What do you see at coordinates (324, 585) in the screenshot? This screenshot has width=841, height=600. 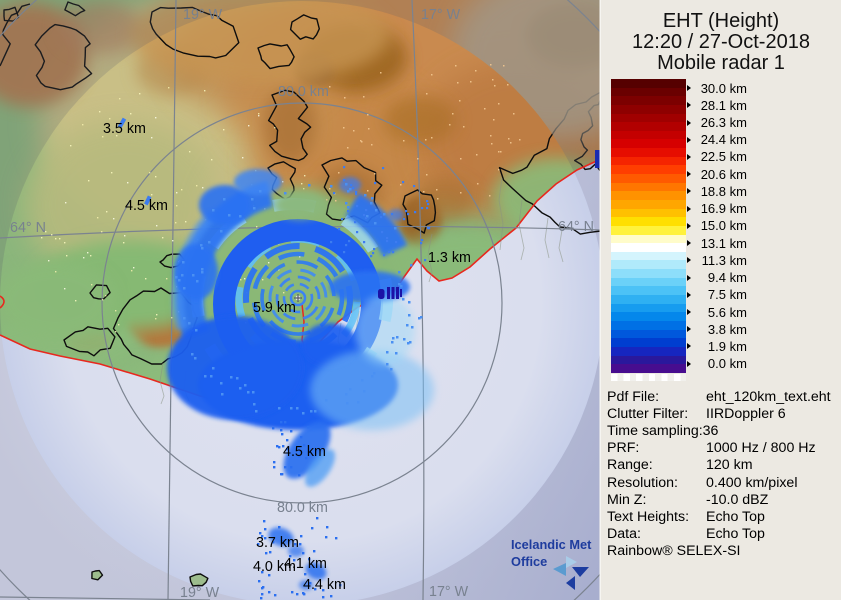 I see `svg-text: 4.4 km` at bounding box center [324, 585].